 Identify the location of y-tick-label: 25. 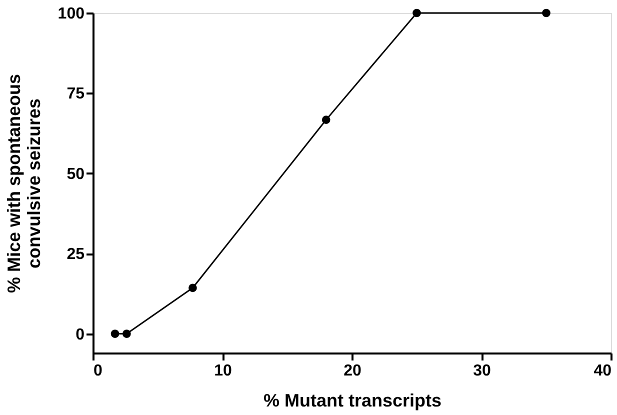
(75, 255).